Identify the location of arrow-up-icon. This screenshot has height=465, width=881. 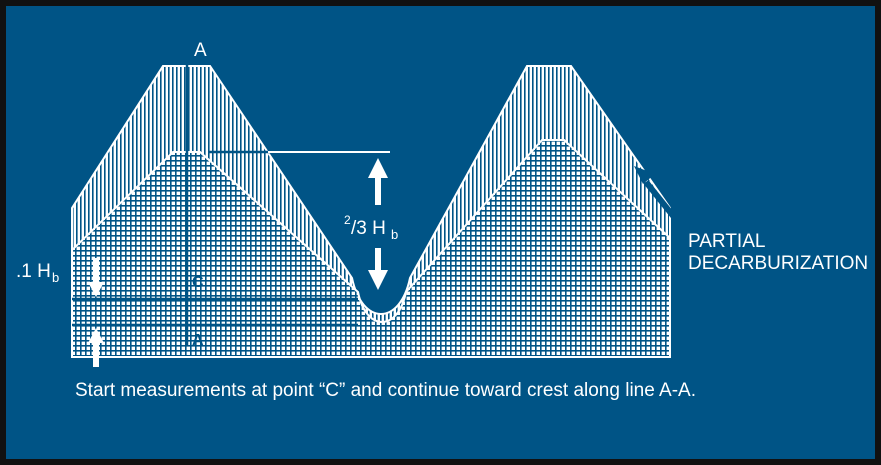
(378, 181).